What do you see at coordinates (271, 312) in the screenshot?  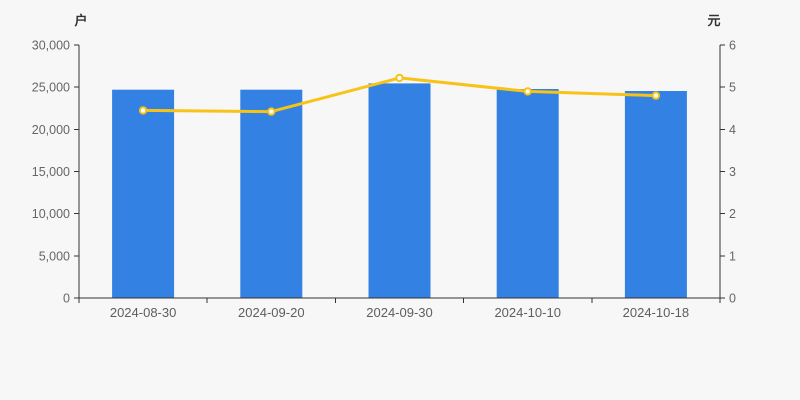 I see `x-axis-label: 2024-09-20` at bounding box center [271, 312].